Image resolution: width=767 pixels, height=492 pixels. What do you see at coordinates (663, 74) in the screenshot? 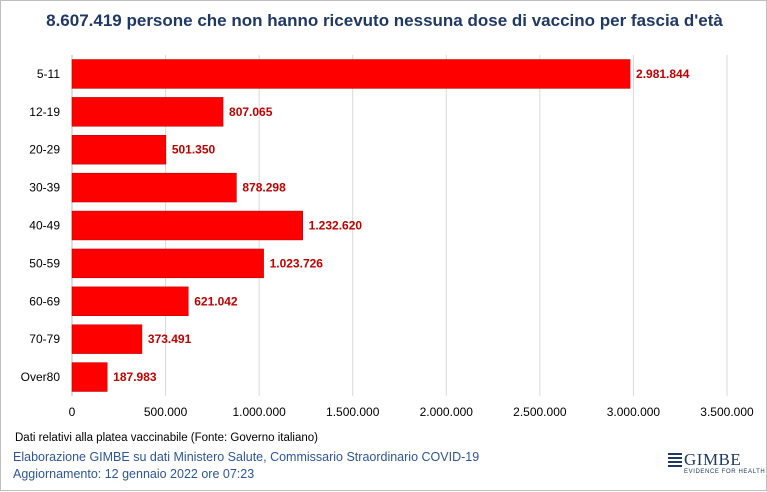
I see `data-label: 2.981.844` at bounding box center [663, 74].